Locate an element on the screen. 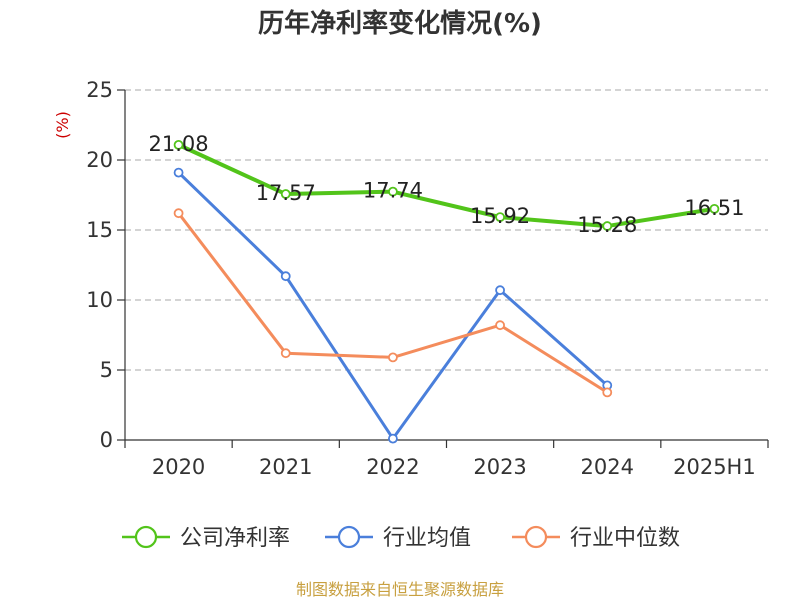 The height and width of the screenshot is (600, 800). x-tick-label: 2023 is located at coordinates (499, 467).